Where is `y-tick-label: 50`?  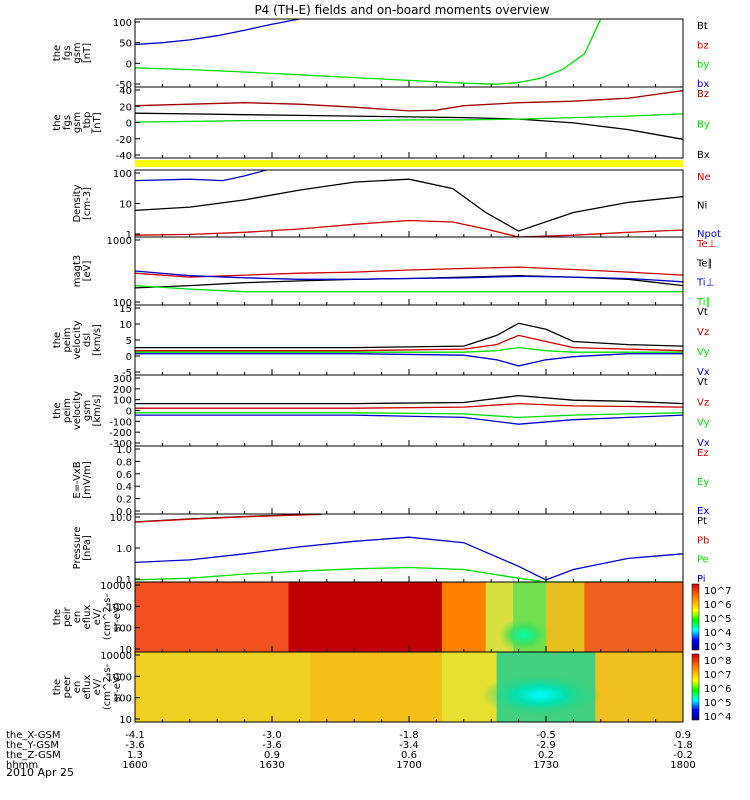 y-tick-label: 50 is located at coordinates (125, 44).